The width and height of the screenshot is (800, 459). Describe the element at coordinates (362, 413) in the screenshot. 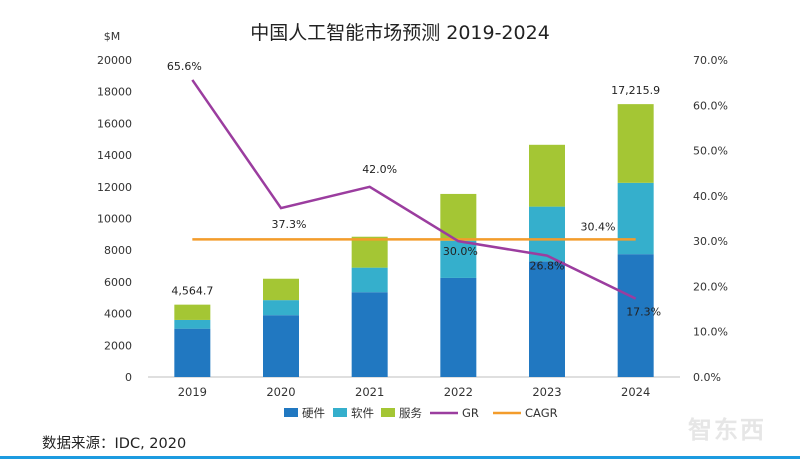

I see `legend-label: 软件` at that location.